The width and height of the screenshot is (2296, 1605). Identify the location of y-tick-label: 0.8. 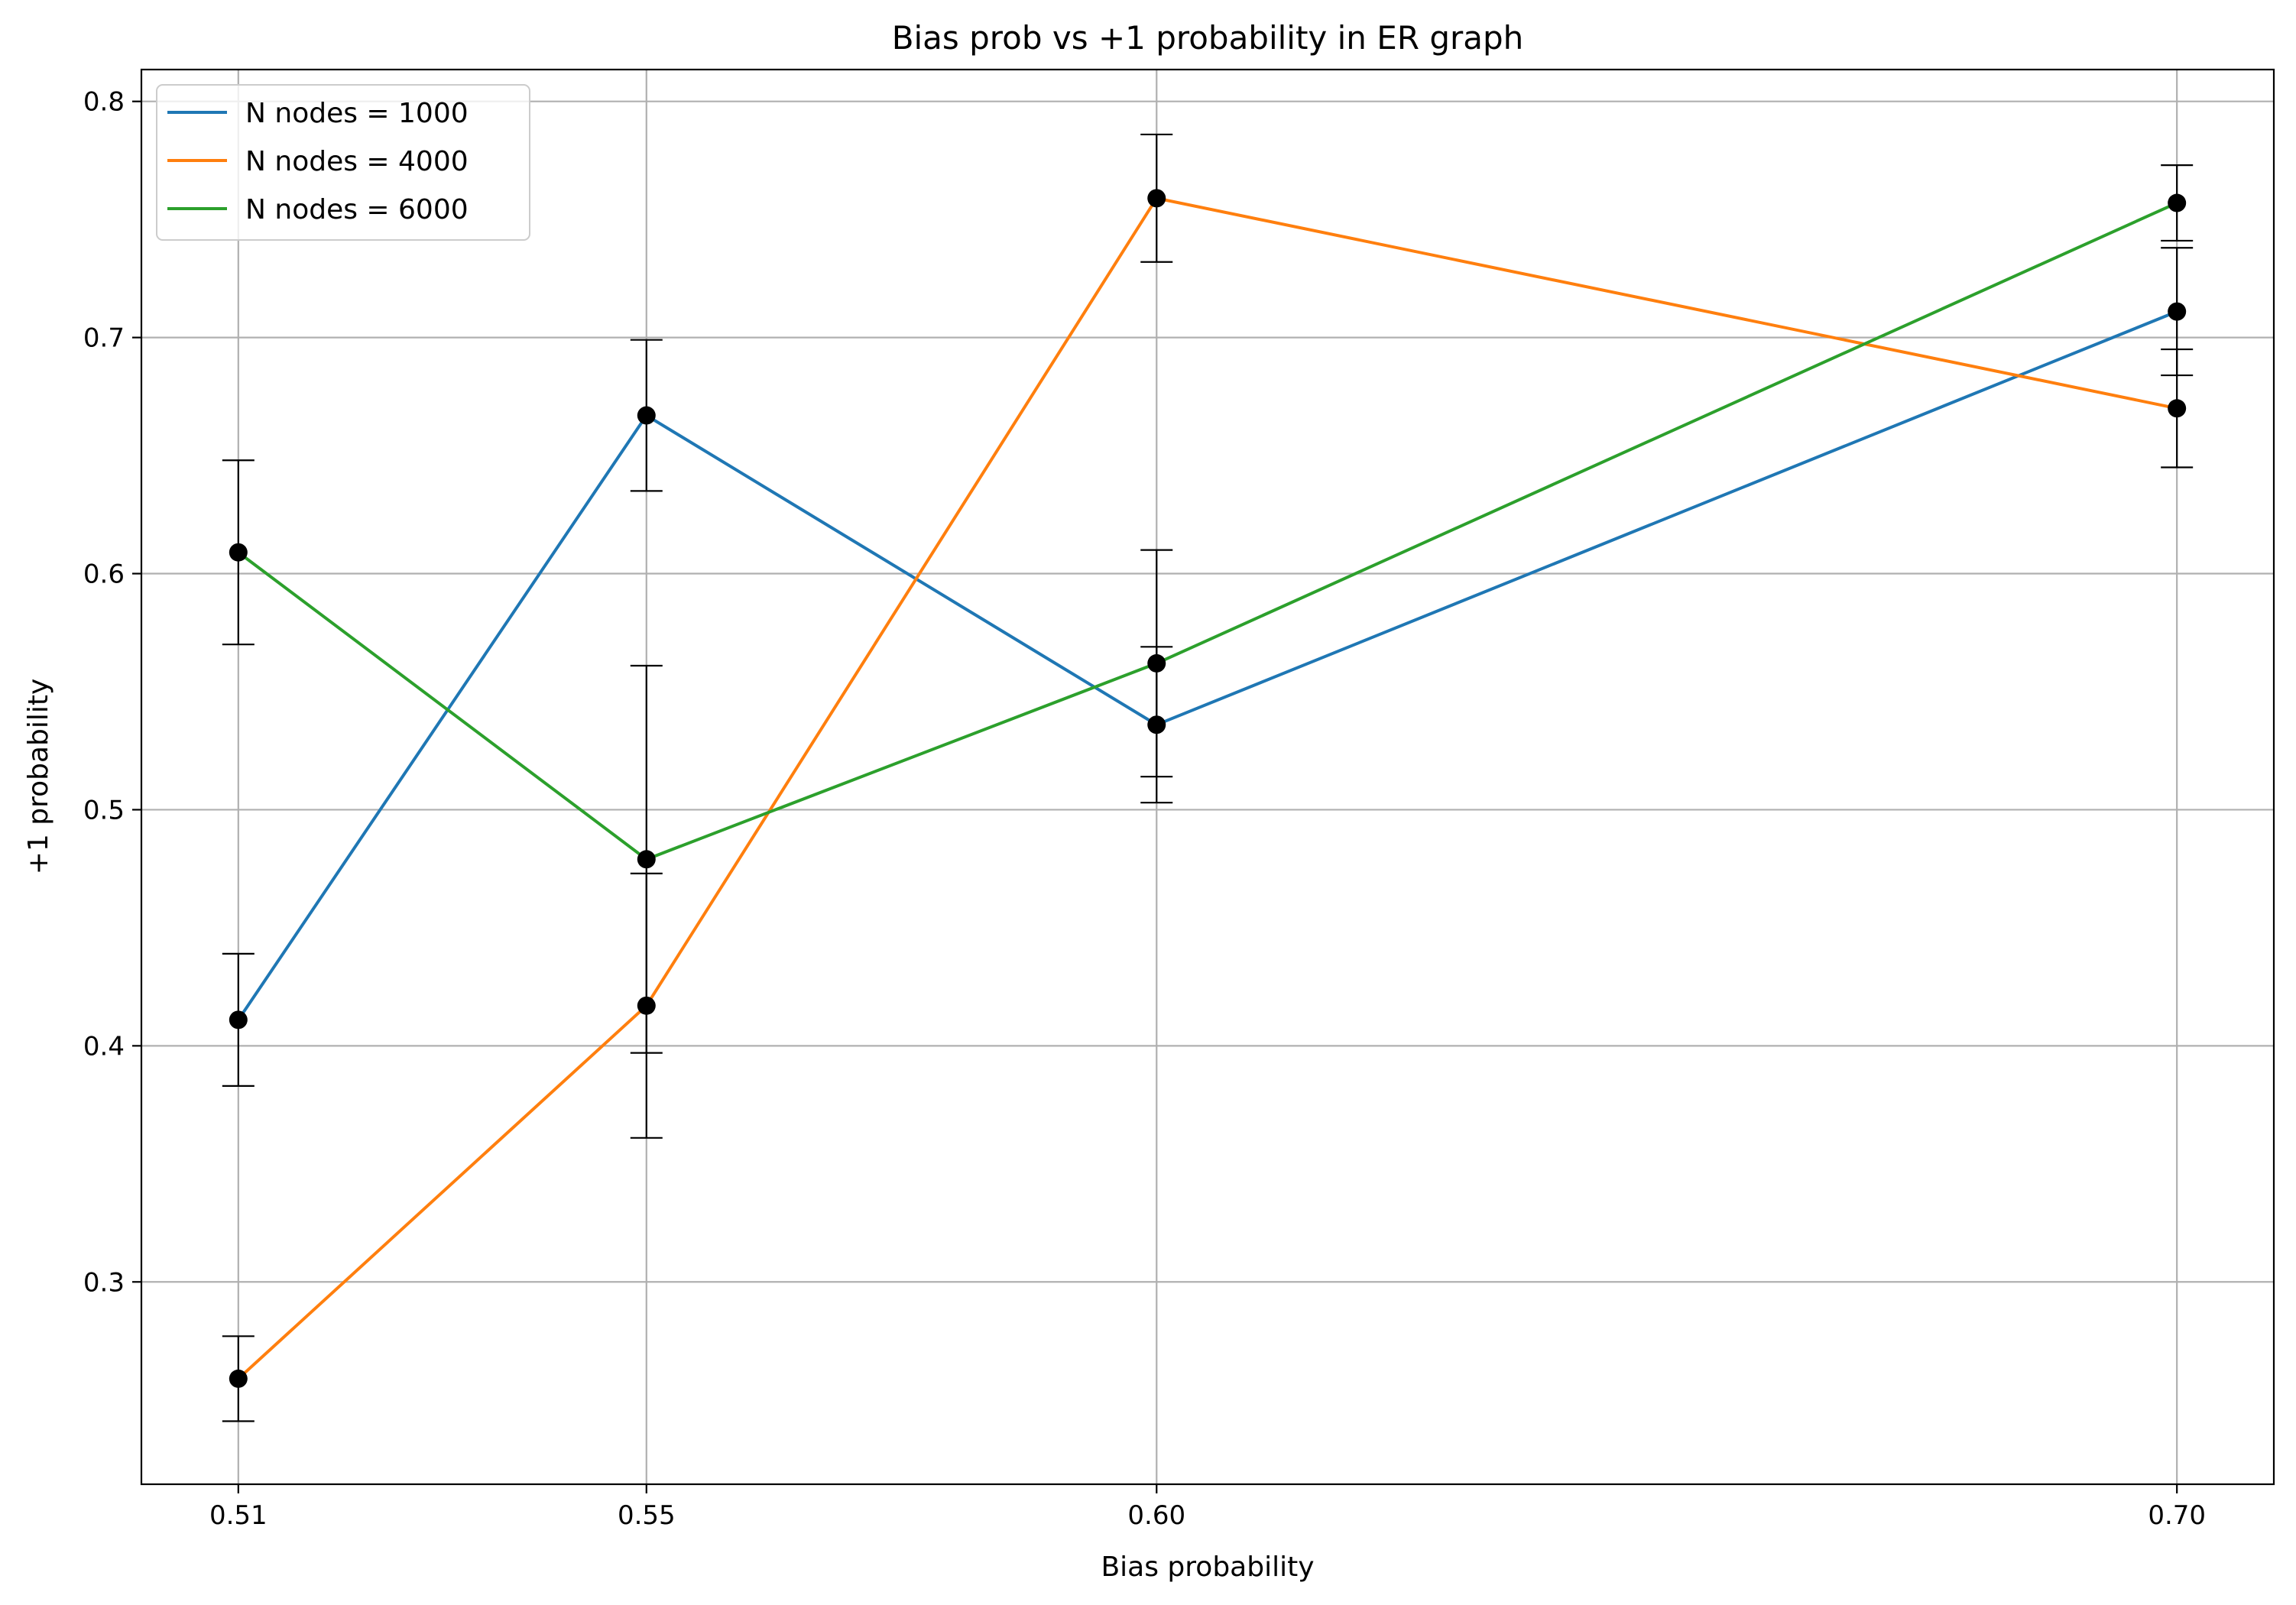
(104, 102).